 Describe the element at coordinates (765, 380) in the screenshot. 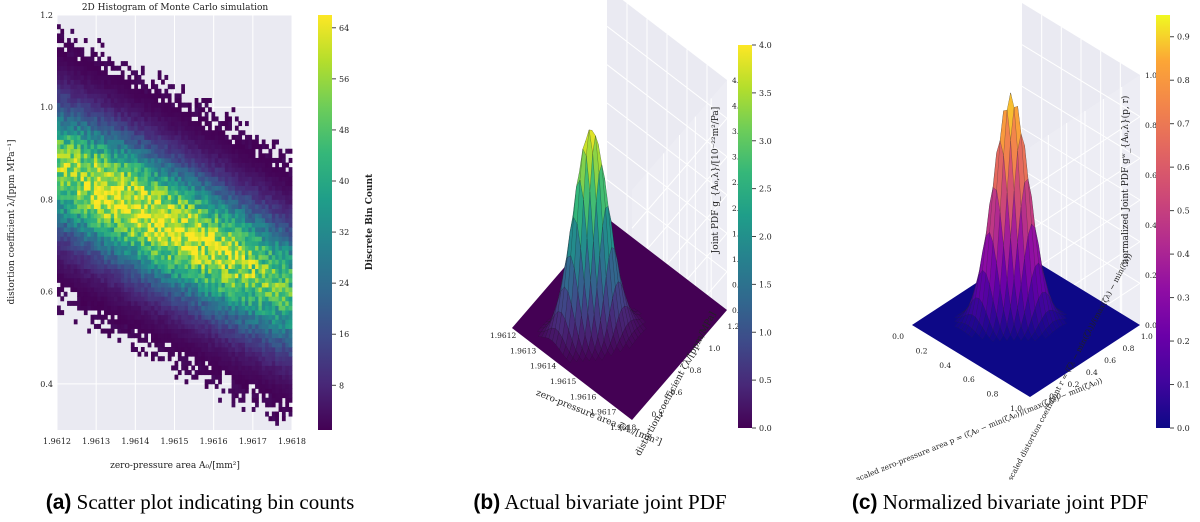

I see `b-colorbar-tick: 0.5` at that location.